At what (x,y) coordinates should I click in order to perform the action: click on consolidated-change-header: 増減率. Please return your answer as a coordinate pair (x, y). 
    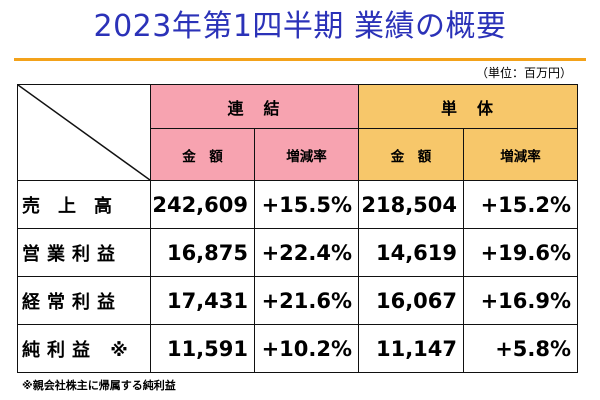
    Looking at the image, I should click on (306, 154).